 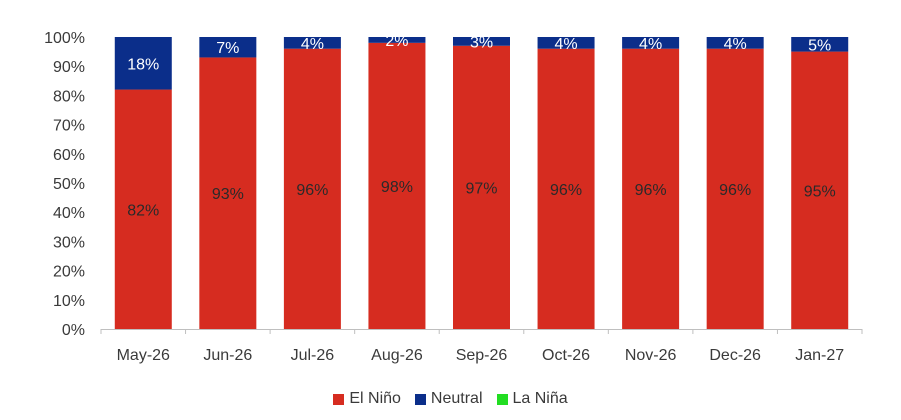 I want to click on y-tick-label: 20%, so click(x=69, y=272).